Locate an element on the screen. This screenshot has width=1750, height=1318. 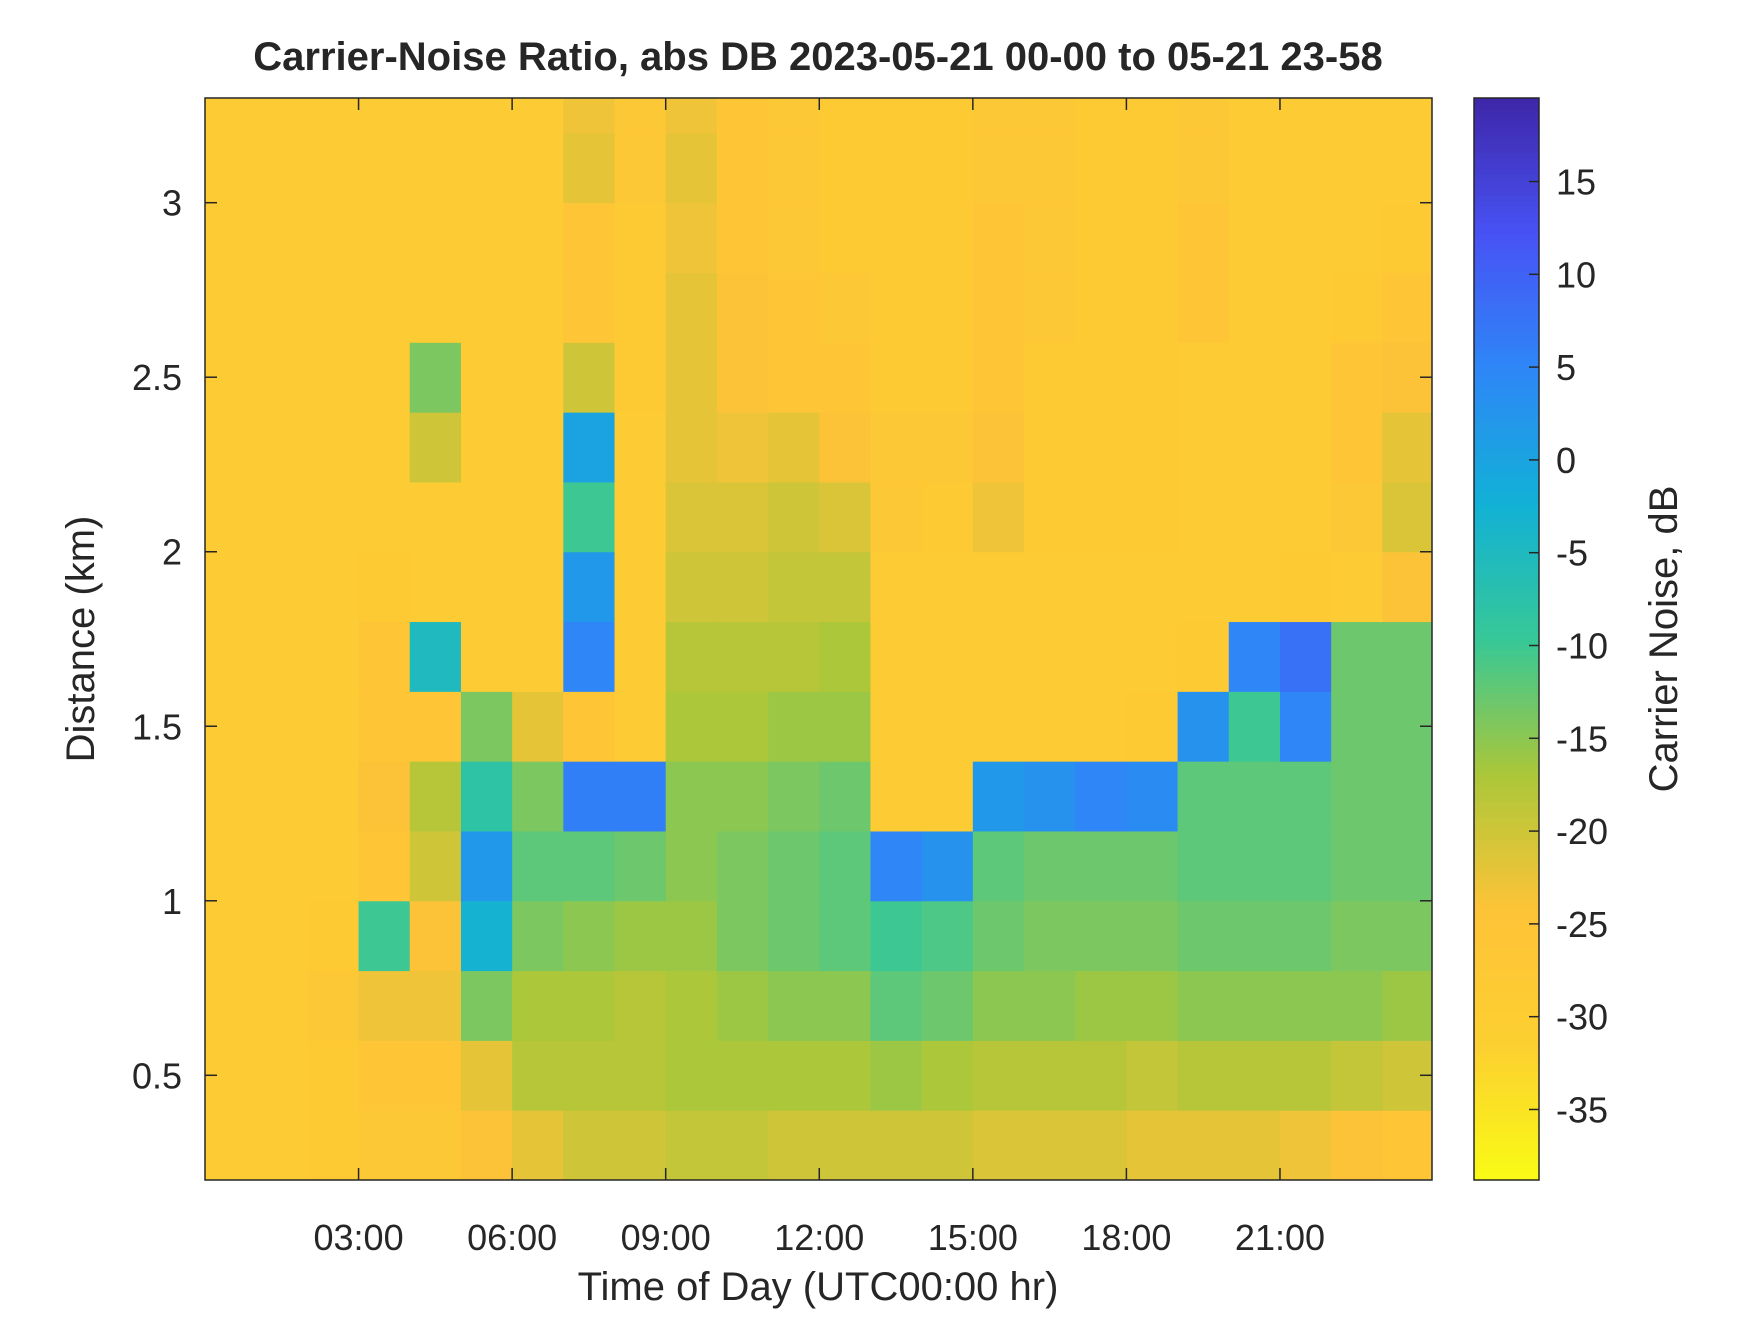
colorbar: 15 10 5 0 -5 -10 -15 -20 -25 -30 -35 is located at coordinates (1540, 639).